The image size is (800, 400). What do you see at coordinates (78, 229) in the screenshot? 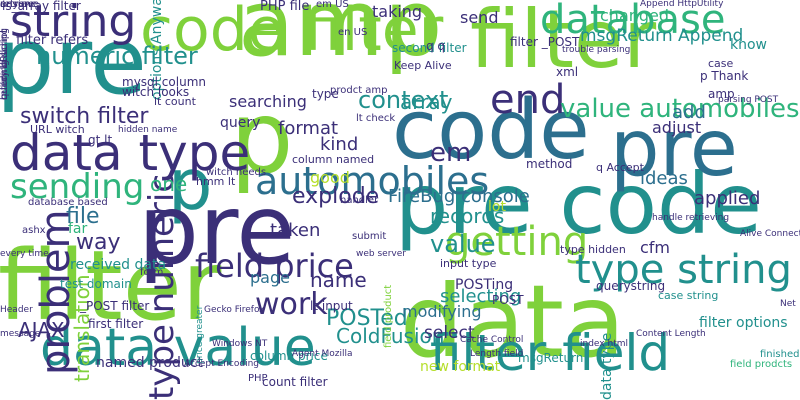
I see `word-far: far` at bounding box center [78, 229].